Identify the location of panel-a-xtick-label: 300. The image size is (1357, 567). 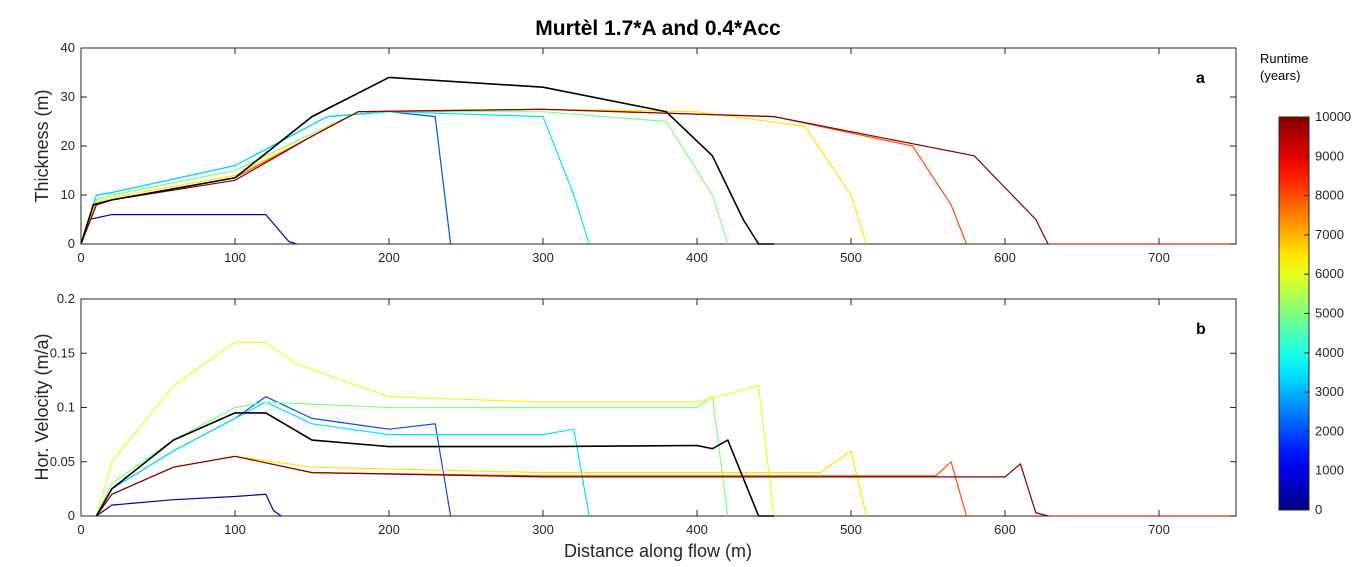
(543, 257).